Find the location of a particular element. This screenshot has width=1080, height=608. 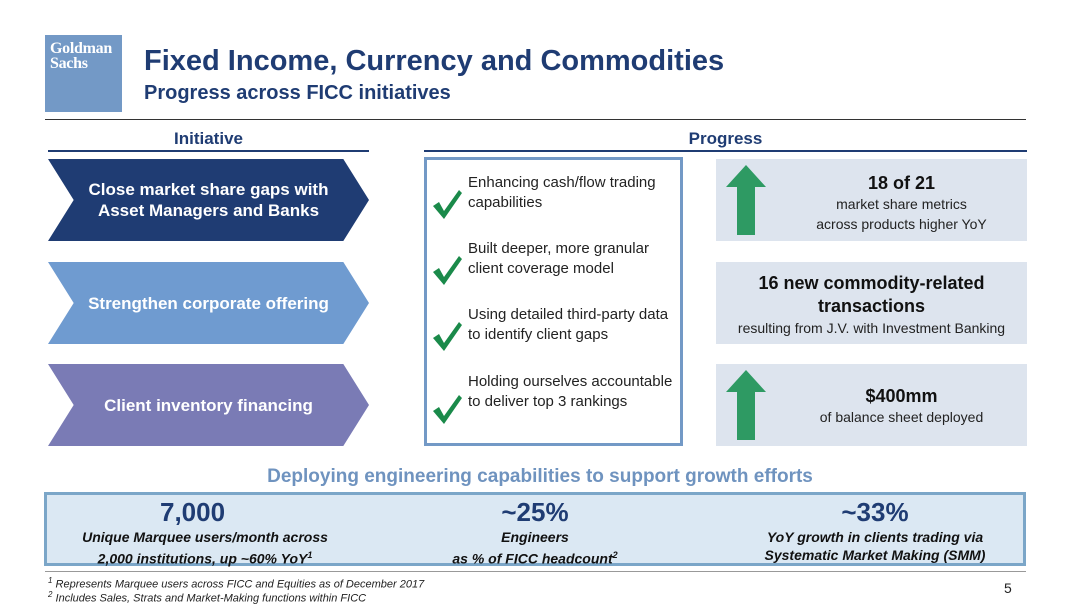

goldman-sachs-logo: Goldman Sachs is located at coordinates (83, 73).